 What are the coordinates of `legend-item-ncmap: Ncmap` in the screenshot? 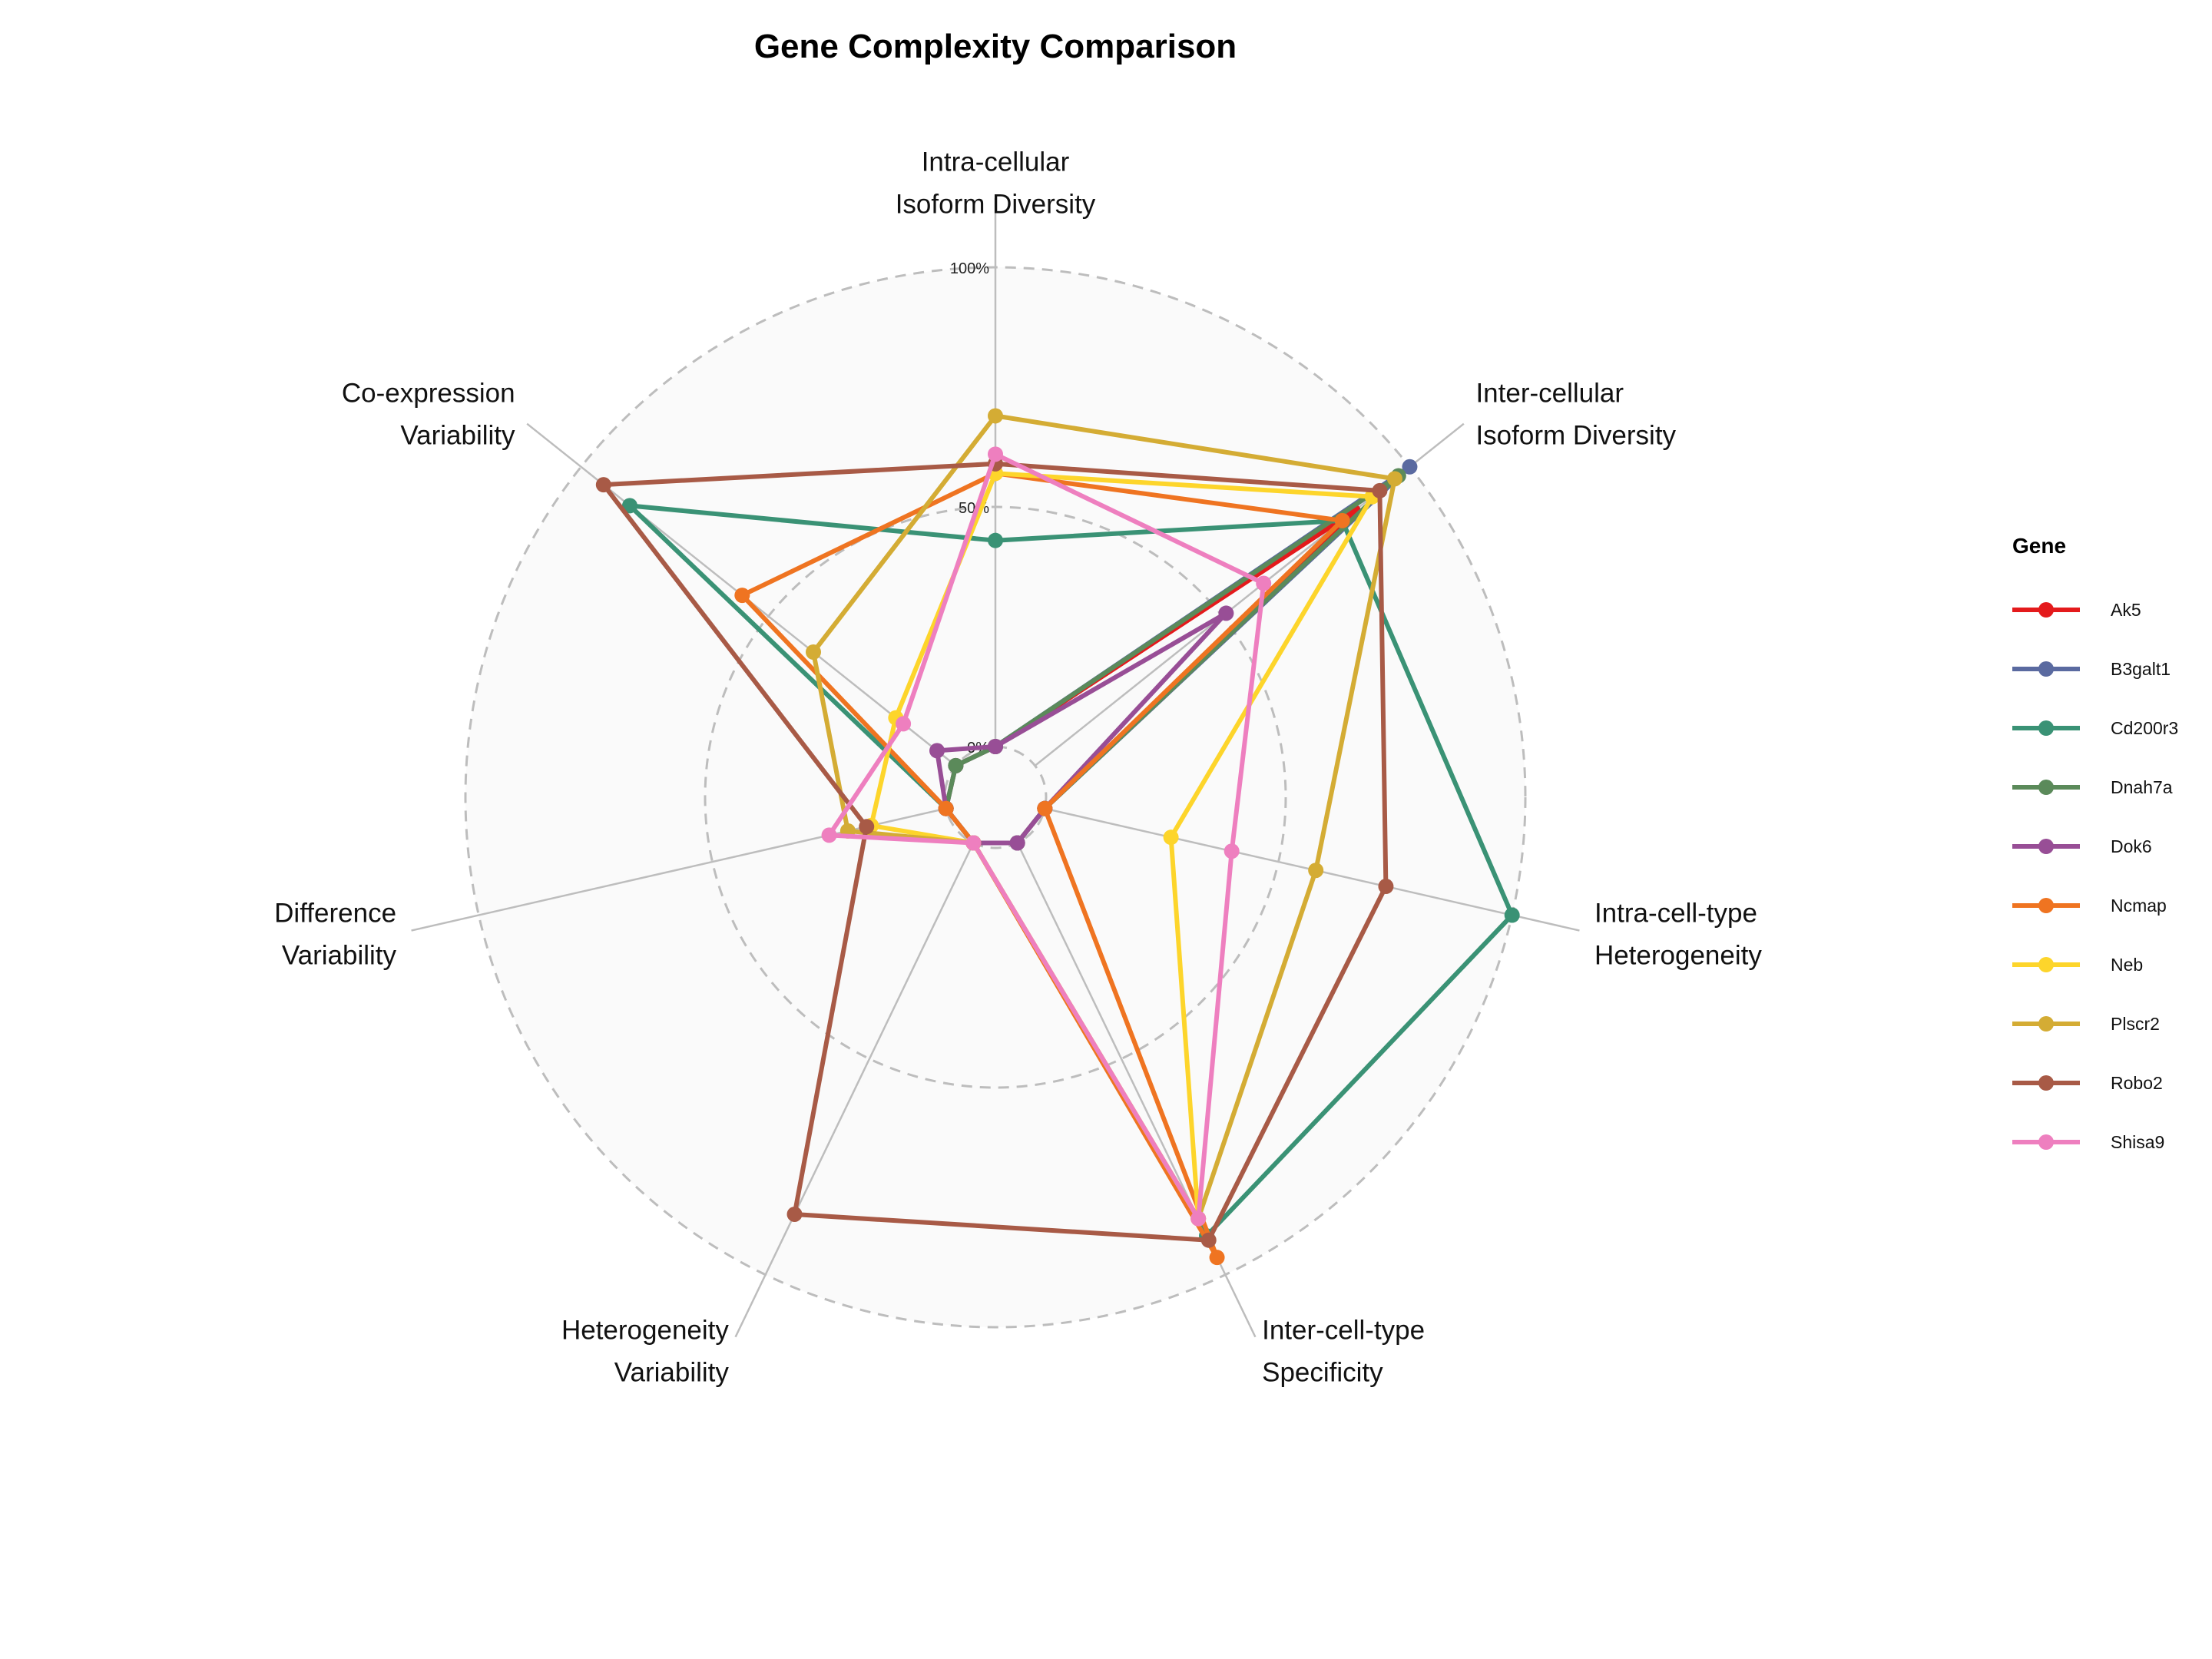 It's located at (2089, 906).